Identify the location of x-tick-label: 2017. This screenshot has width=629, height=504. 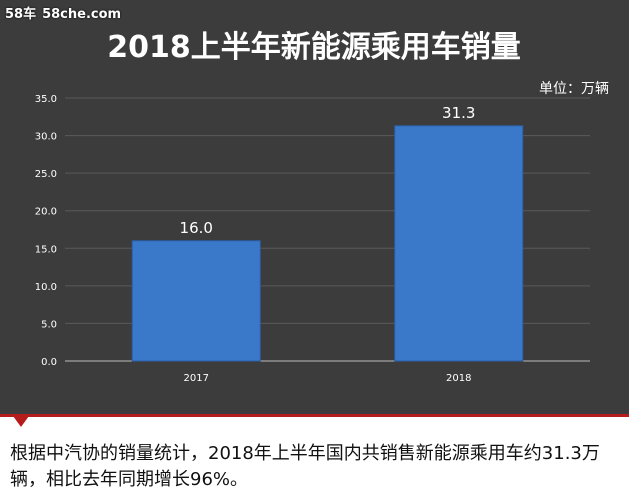
(196, 378).